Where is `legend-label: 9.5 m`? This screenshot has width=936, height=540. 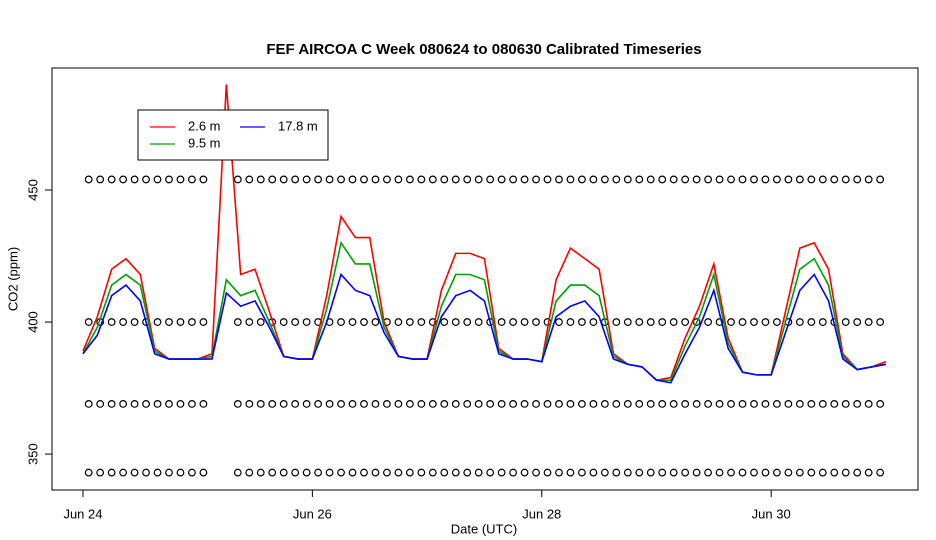 legend-label: 9.5 m is located at coordinates (204, 142).